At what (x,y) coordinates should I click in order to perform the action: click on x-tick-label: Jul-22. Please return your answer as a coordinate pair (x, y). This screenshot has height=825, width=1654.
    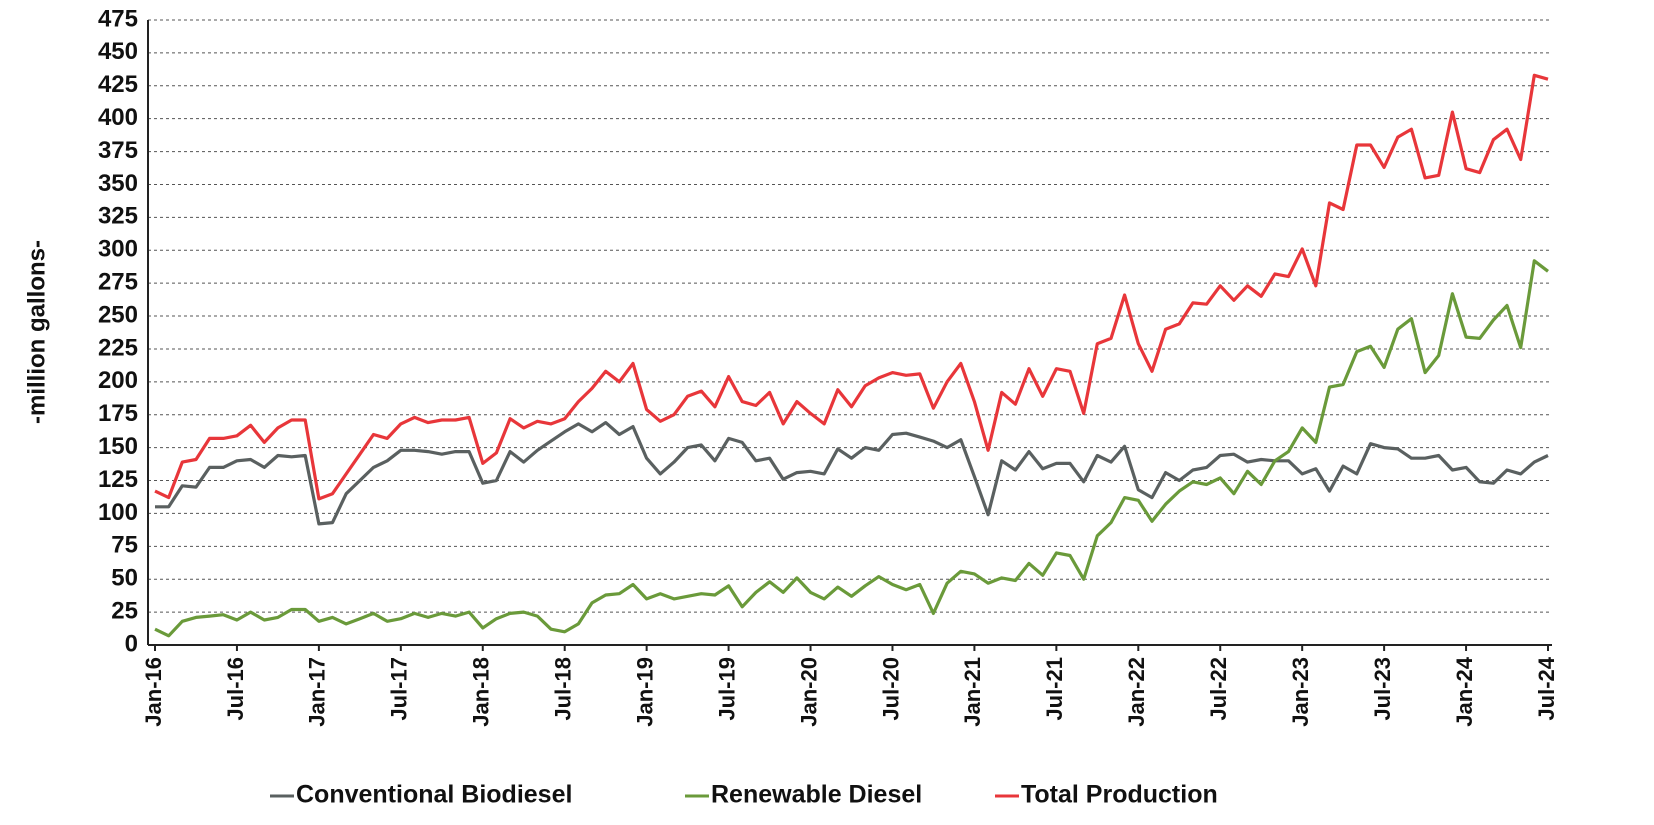
    Looking at the image, I should click on (1218, 689).